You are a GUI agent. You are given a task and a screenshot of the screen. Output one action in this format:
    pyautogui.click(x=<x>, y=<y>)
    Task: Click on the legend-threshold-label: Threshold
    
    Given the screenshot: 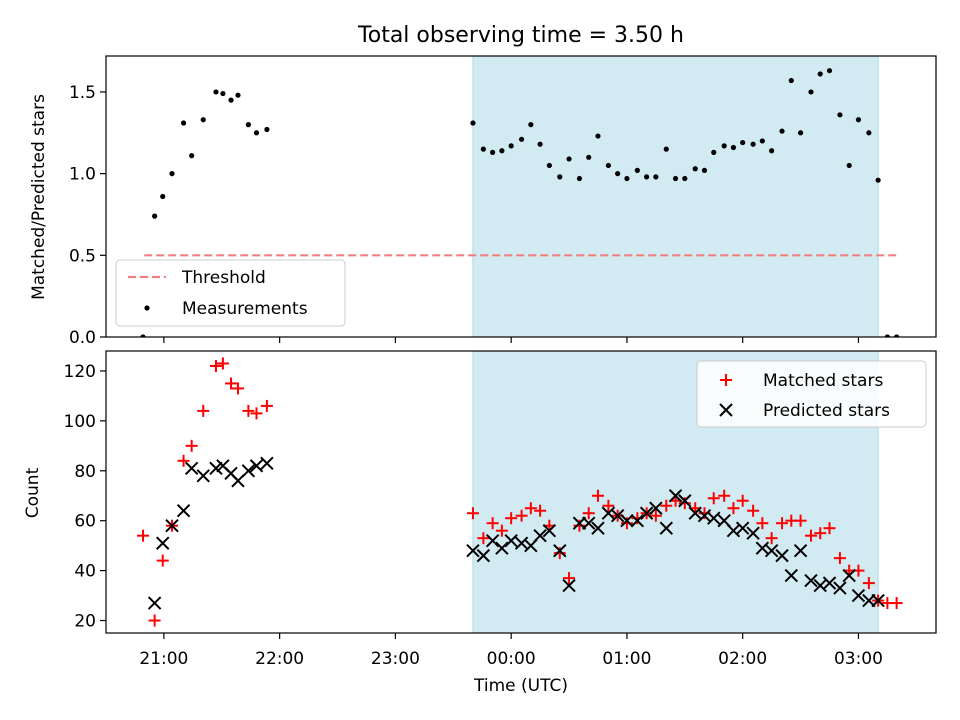 What is the action you would take?
    pyautogui.click(x=223, y=278)
    